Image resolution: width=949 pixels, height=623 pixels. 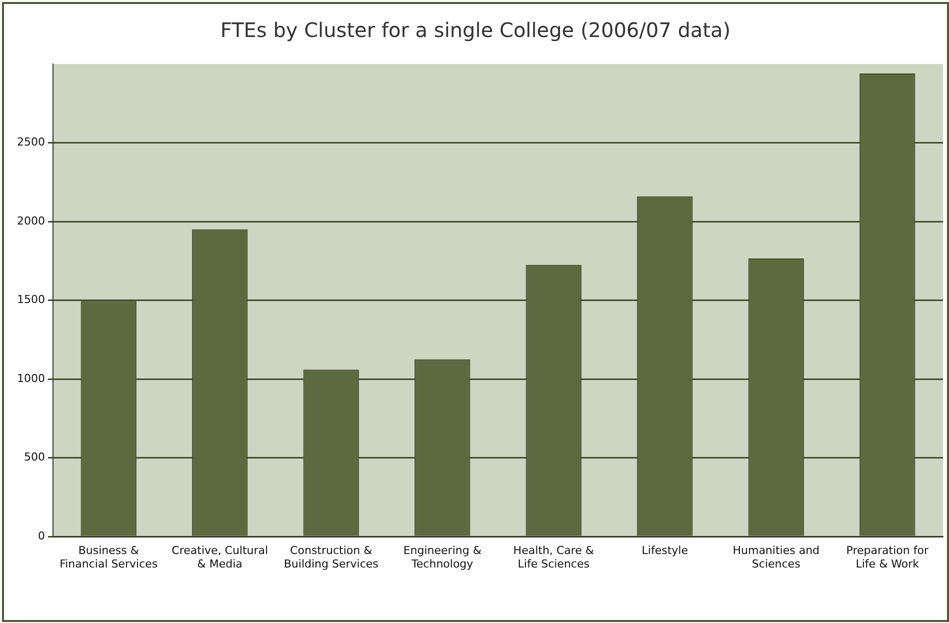 What do you see at coordinates (30, 142) in the screenshot?
I see `y-tick-label: 2500` at bounding box center [30, 142].